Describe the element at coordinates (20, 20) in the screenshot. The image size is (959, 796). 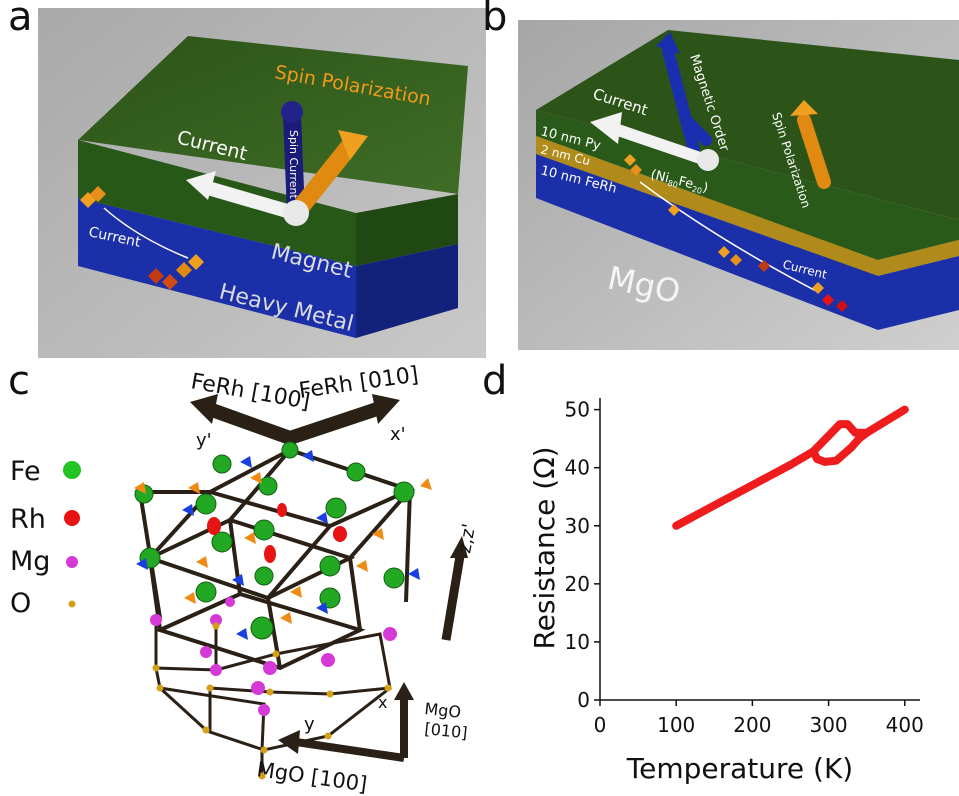
I see `panel-a-letter: a` at that location.